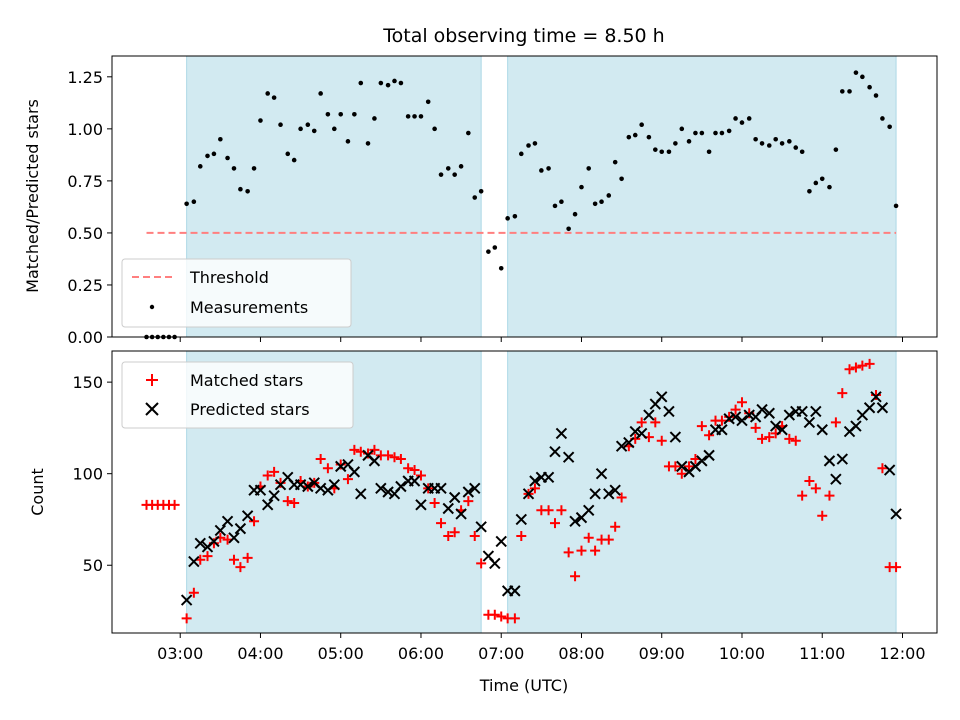 The width and height of the screenshot is (960, 720). Describe the element at coordinates (523, 36) in the screenshot. I see `chart-title: Total observing time = 8.50 h` at that location.